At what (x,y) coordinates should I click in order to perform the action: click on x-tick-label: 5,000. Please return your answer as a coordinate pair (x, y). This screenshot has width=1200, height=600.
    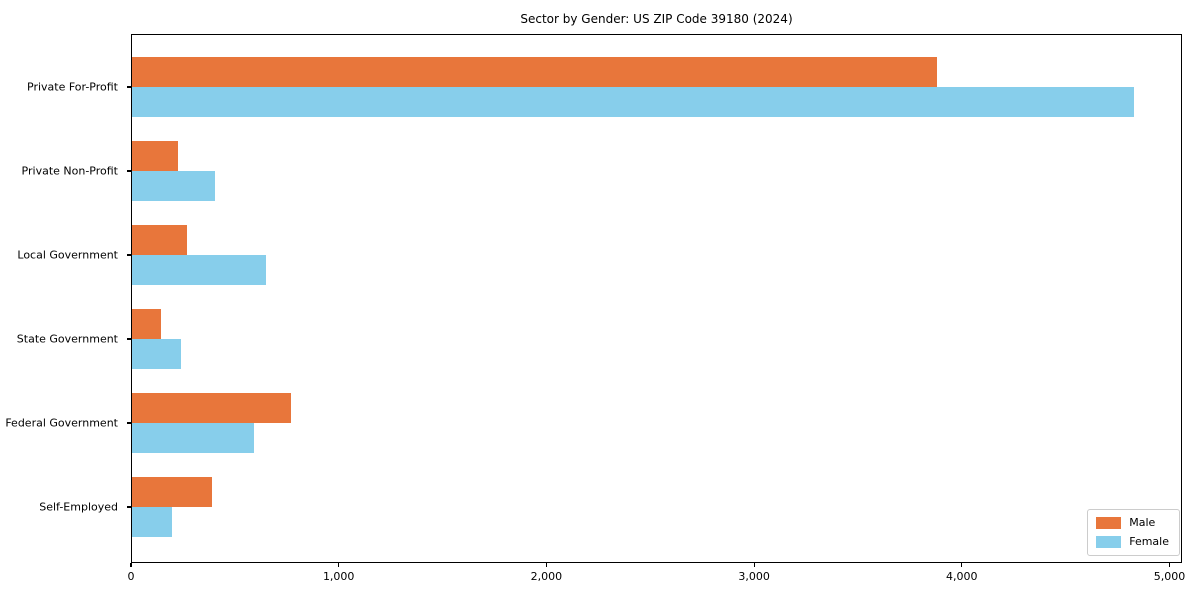
    Looking at the image, I should click on (1169, 576).